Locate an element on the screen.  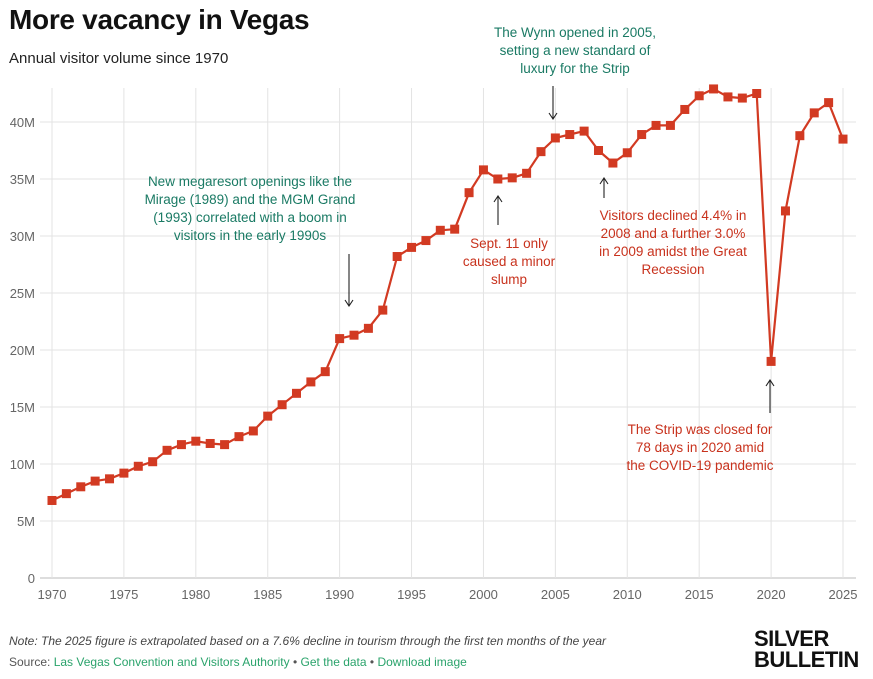
logo-line: SILVER is located at coordinates (791, 638).